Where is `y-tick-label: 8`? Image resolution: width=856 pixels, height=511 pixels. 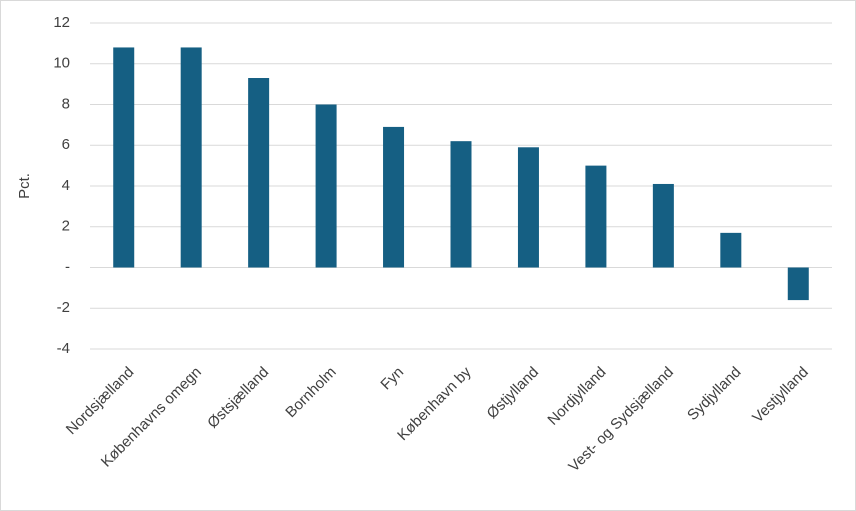
y-tick-label: 8 is located at coordinates (66, 103).